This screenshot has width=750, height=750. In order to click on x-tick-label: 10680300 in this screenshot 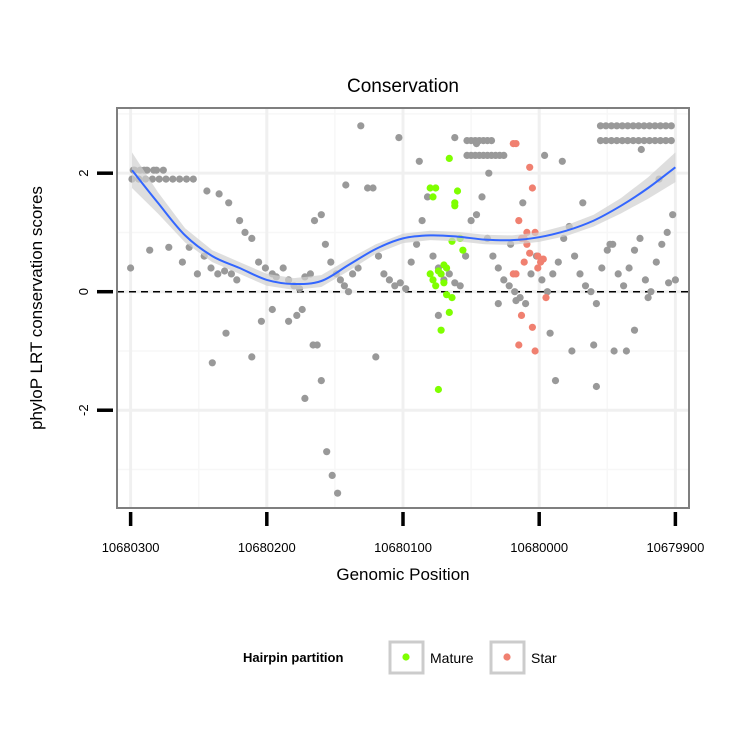, I will do `click(131, 547)`.